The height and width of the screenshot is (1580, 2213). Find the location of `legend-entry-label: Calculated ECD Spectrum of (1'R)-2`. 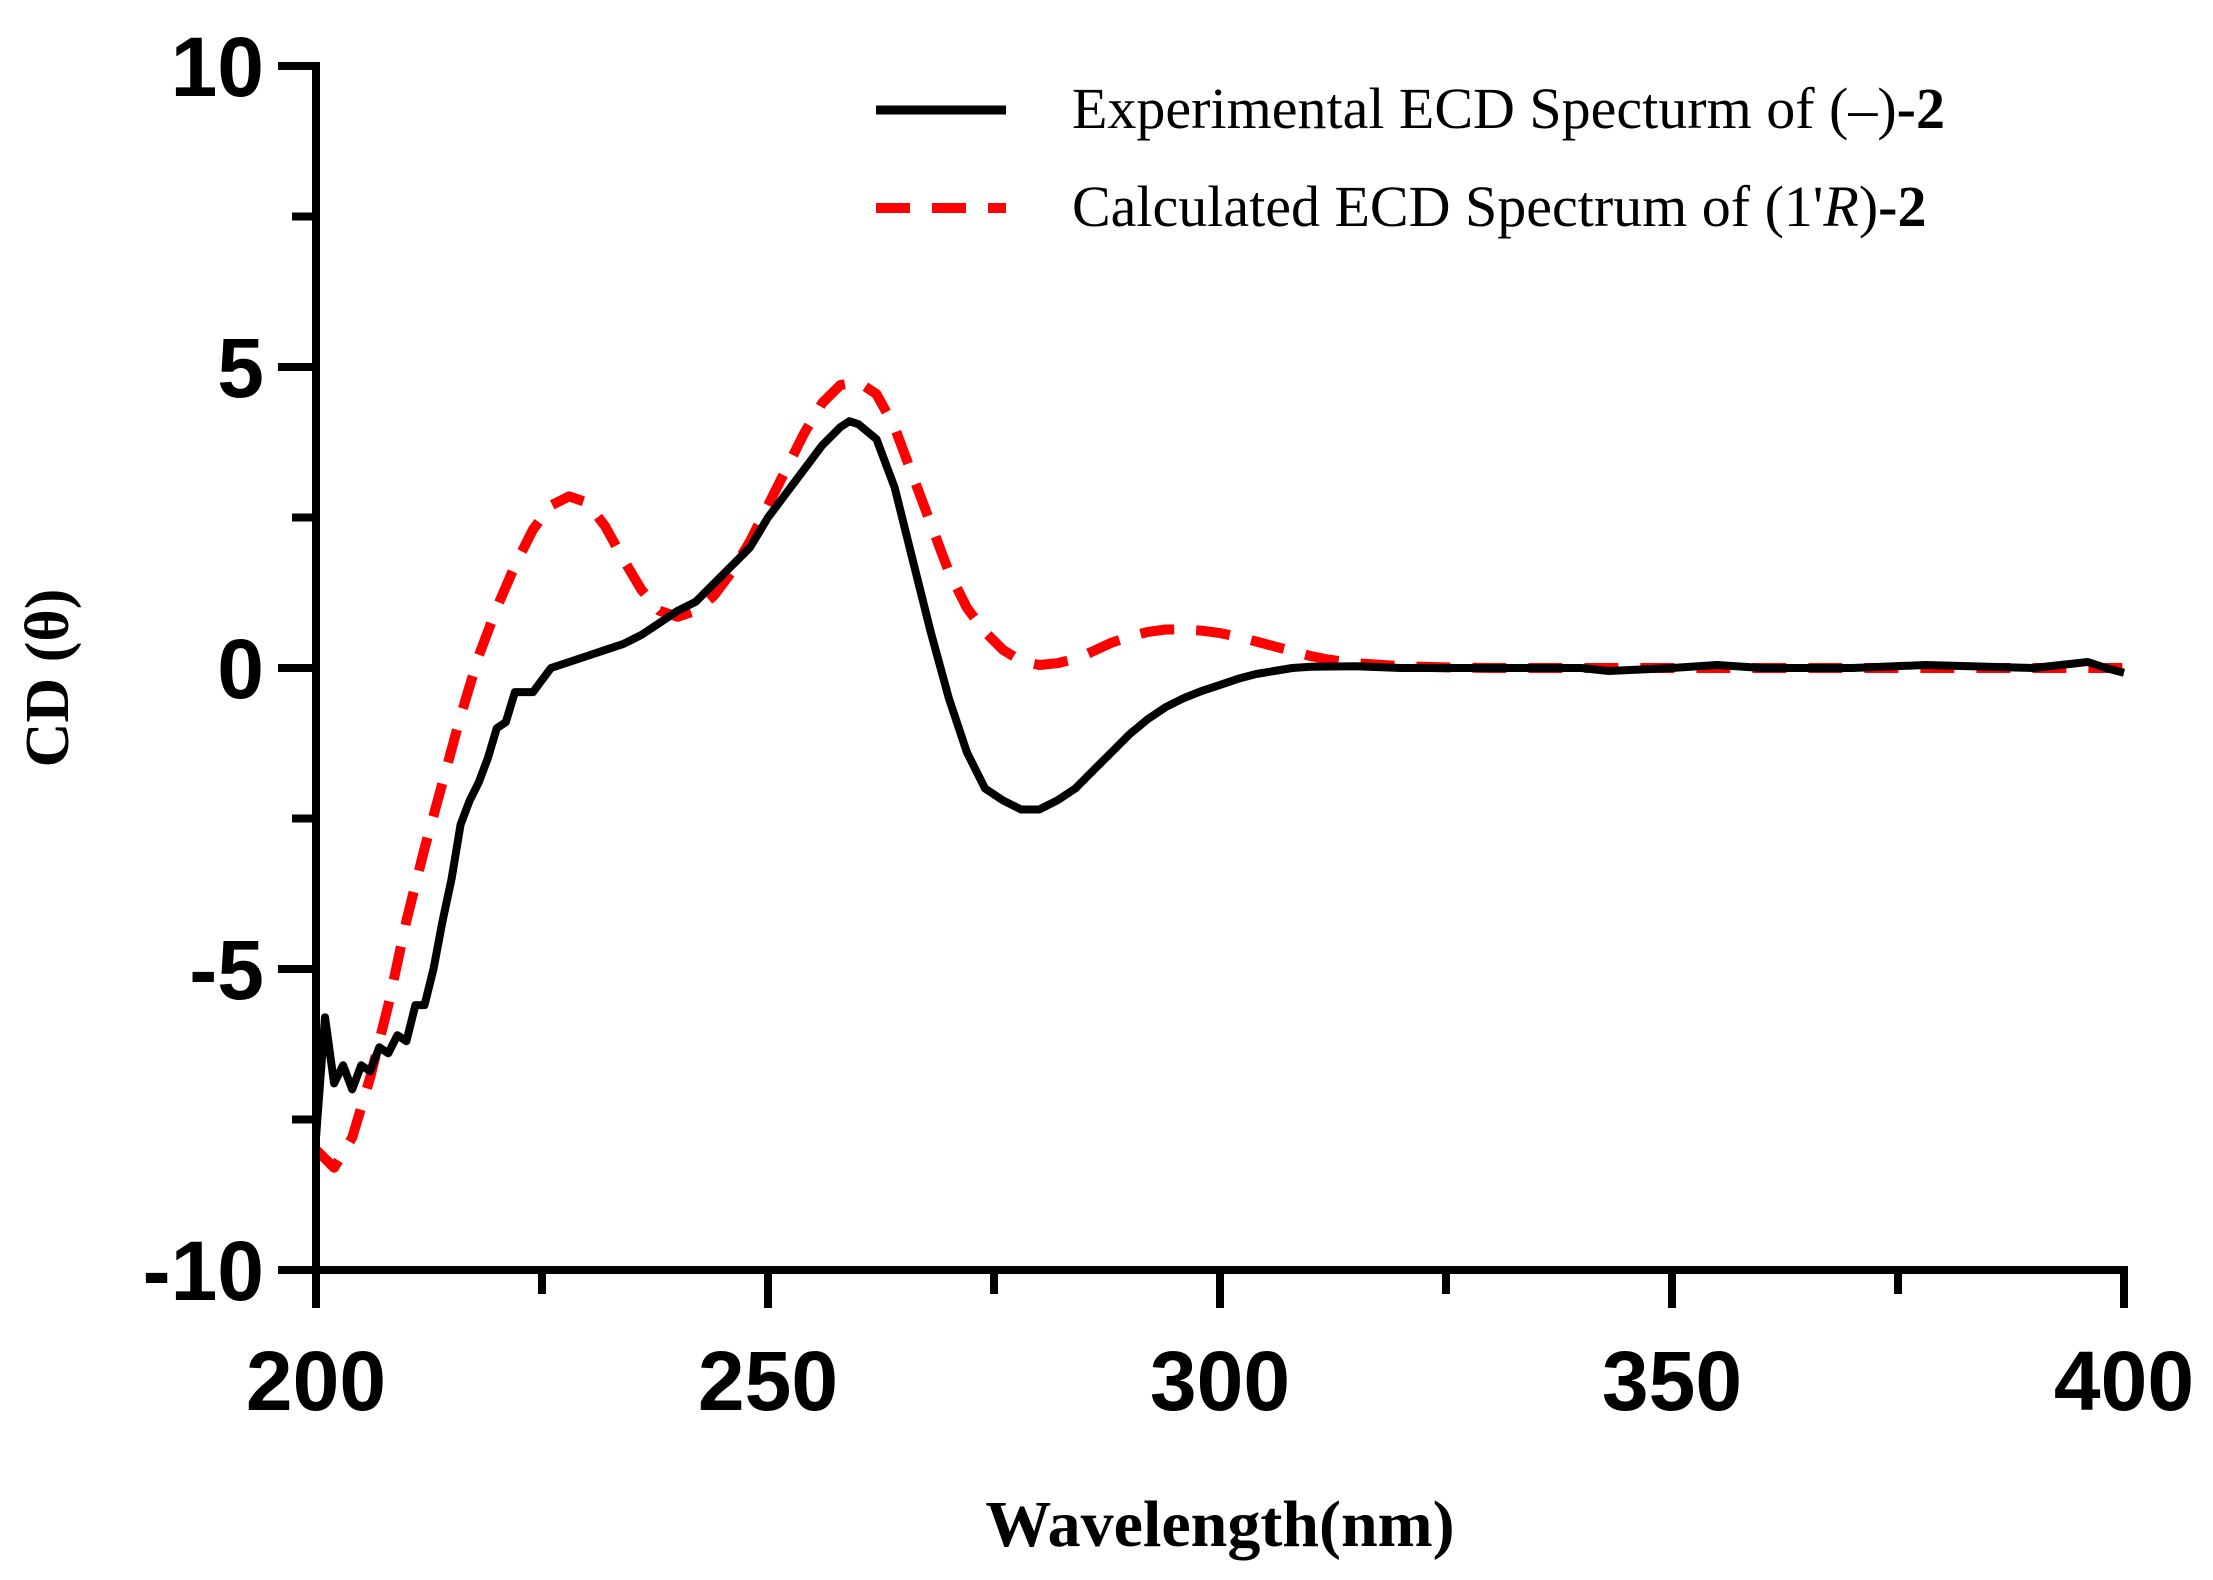

legend-entry-label: Calculated ECD Spectrum of (1'R)-2 is located at coordinates (1499, 206).